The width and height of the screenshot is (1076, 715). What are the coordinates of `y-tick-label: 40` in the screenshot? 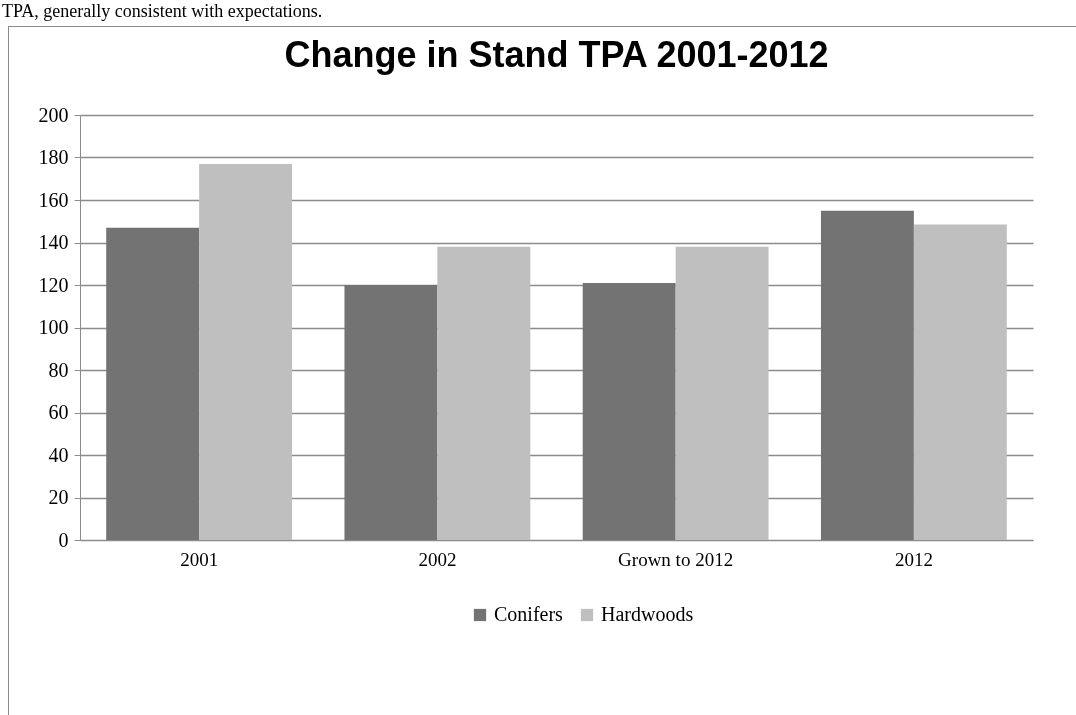 It's located at (58, 454).